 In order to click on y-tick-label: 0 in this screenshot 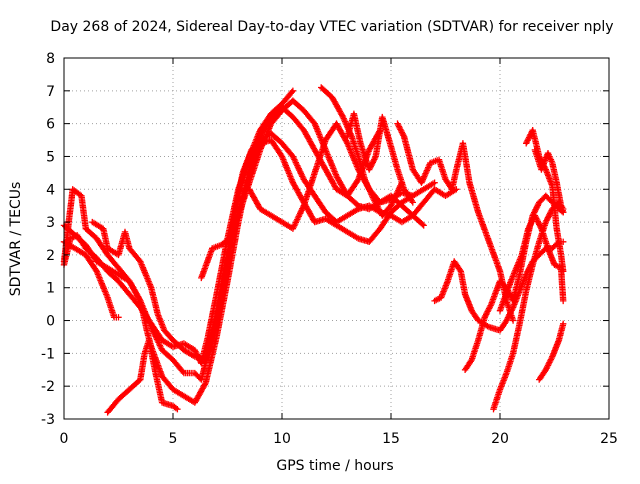, I will do `click(50, 322)`.